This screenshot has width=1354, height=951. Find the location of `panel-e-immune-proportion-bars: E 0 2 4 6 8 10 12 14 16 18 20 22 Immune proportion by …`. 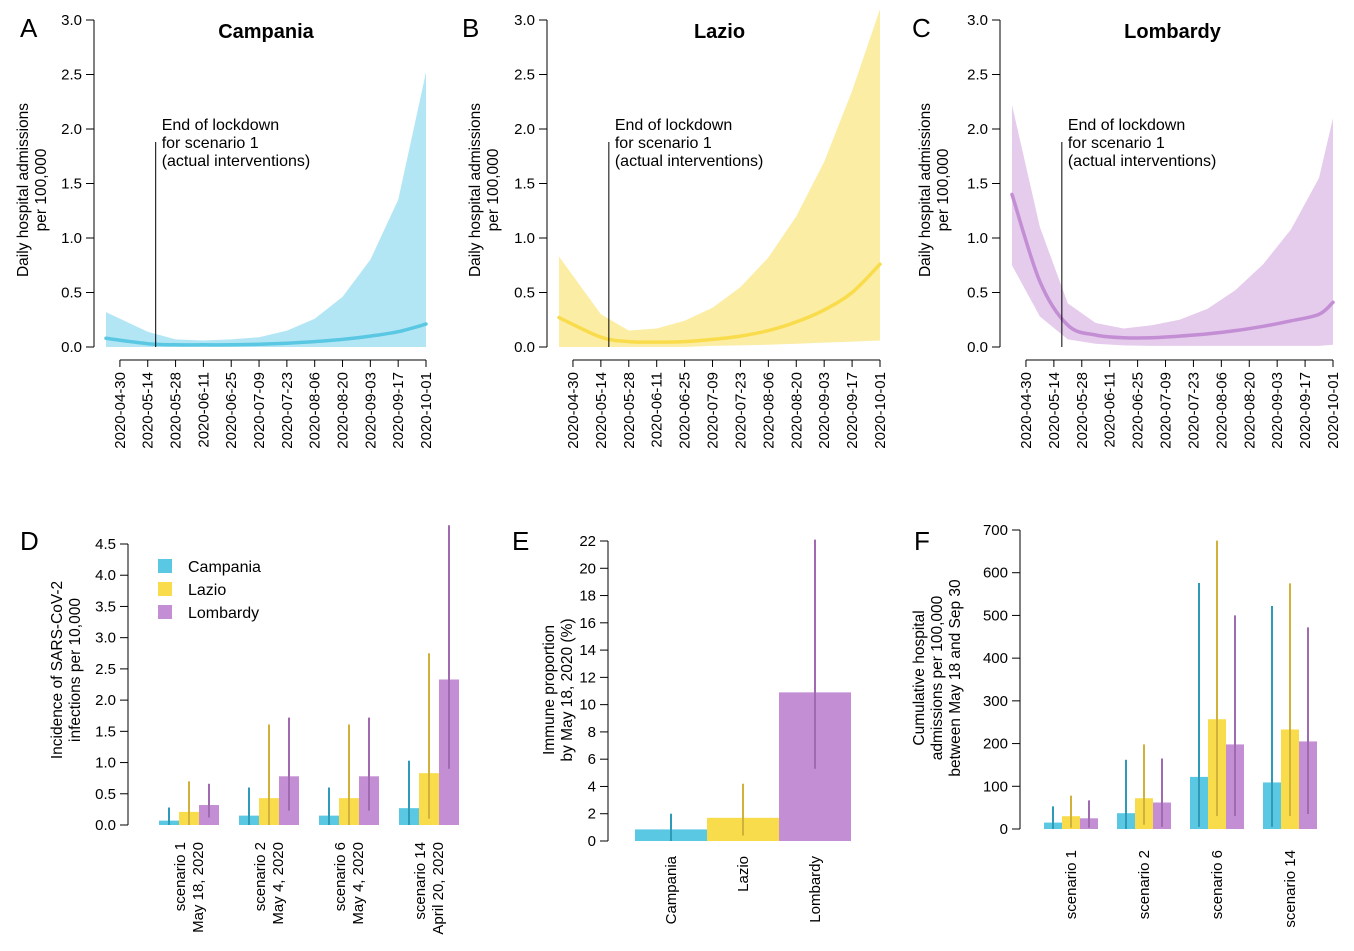

panel-e-immune-proportion-bars: E 0 2 4 6 8 10 12 14 16 18 20 22 Immune proportion by … is located at coordinates (681, 725).